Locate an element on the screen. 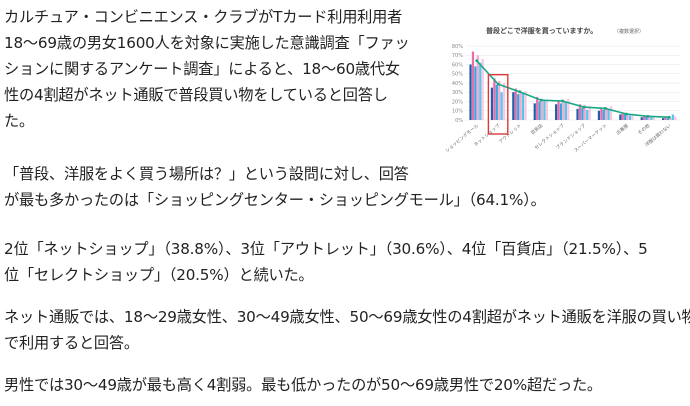 The image size is (690, 406). text-line: カルチュア・コンビニエンス・クラブがTカード利用利用者 is located at coordinates (203, 17).